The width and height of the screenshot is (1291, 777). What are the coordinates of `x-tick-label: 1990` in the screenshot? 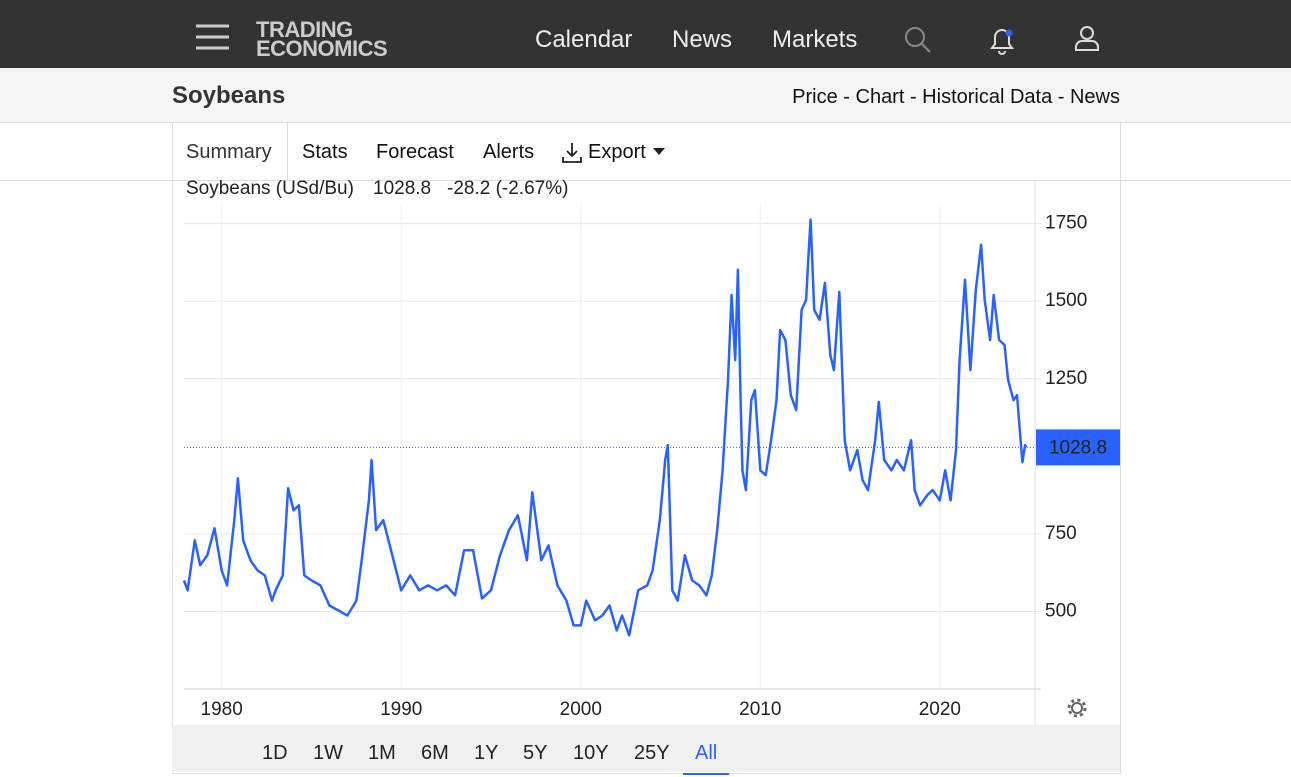 It's located at (401, 709).